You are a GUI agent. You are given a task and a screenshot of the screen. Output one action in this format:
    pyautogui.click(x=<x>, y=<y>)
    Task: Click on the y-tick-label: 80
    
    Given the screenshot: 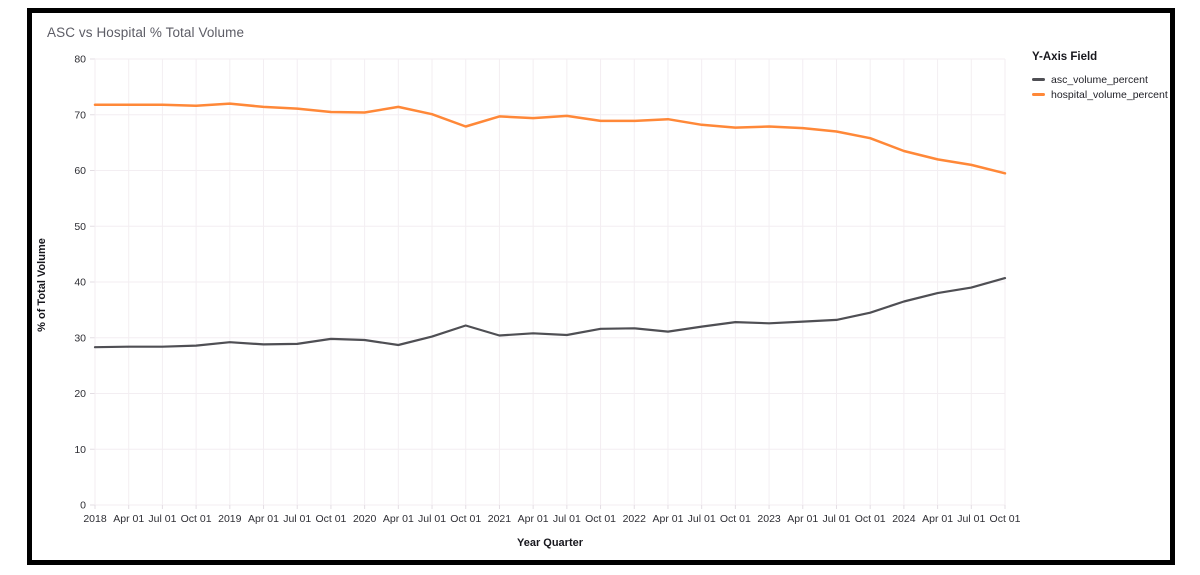 What is the action you would take?
    pyautogui.click(x=80, y=60)
    